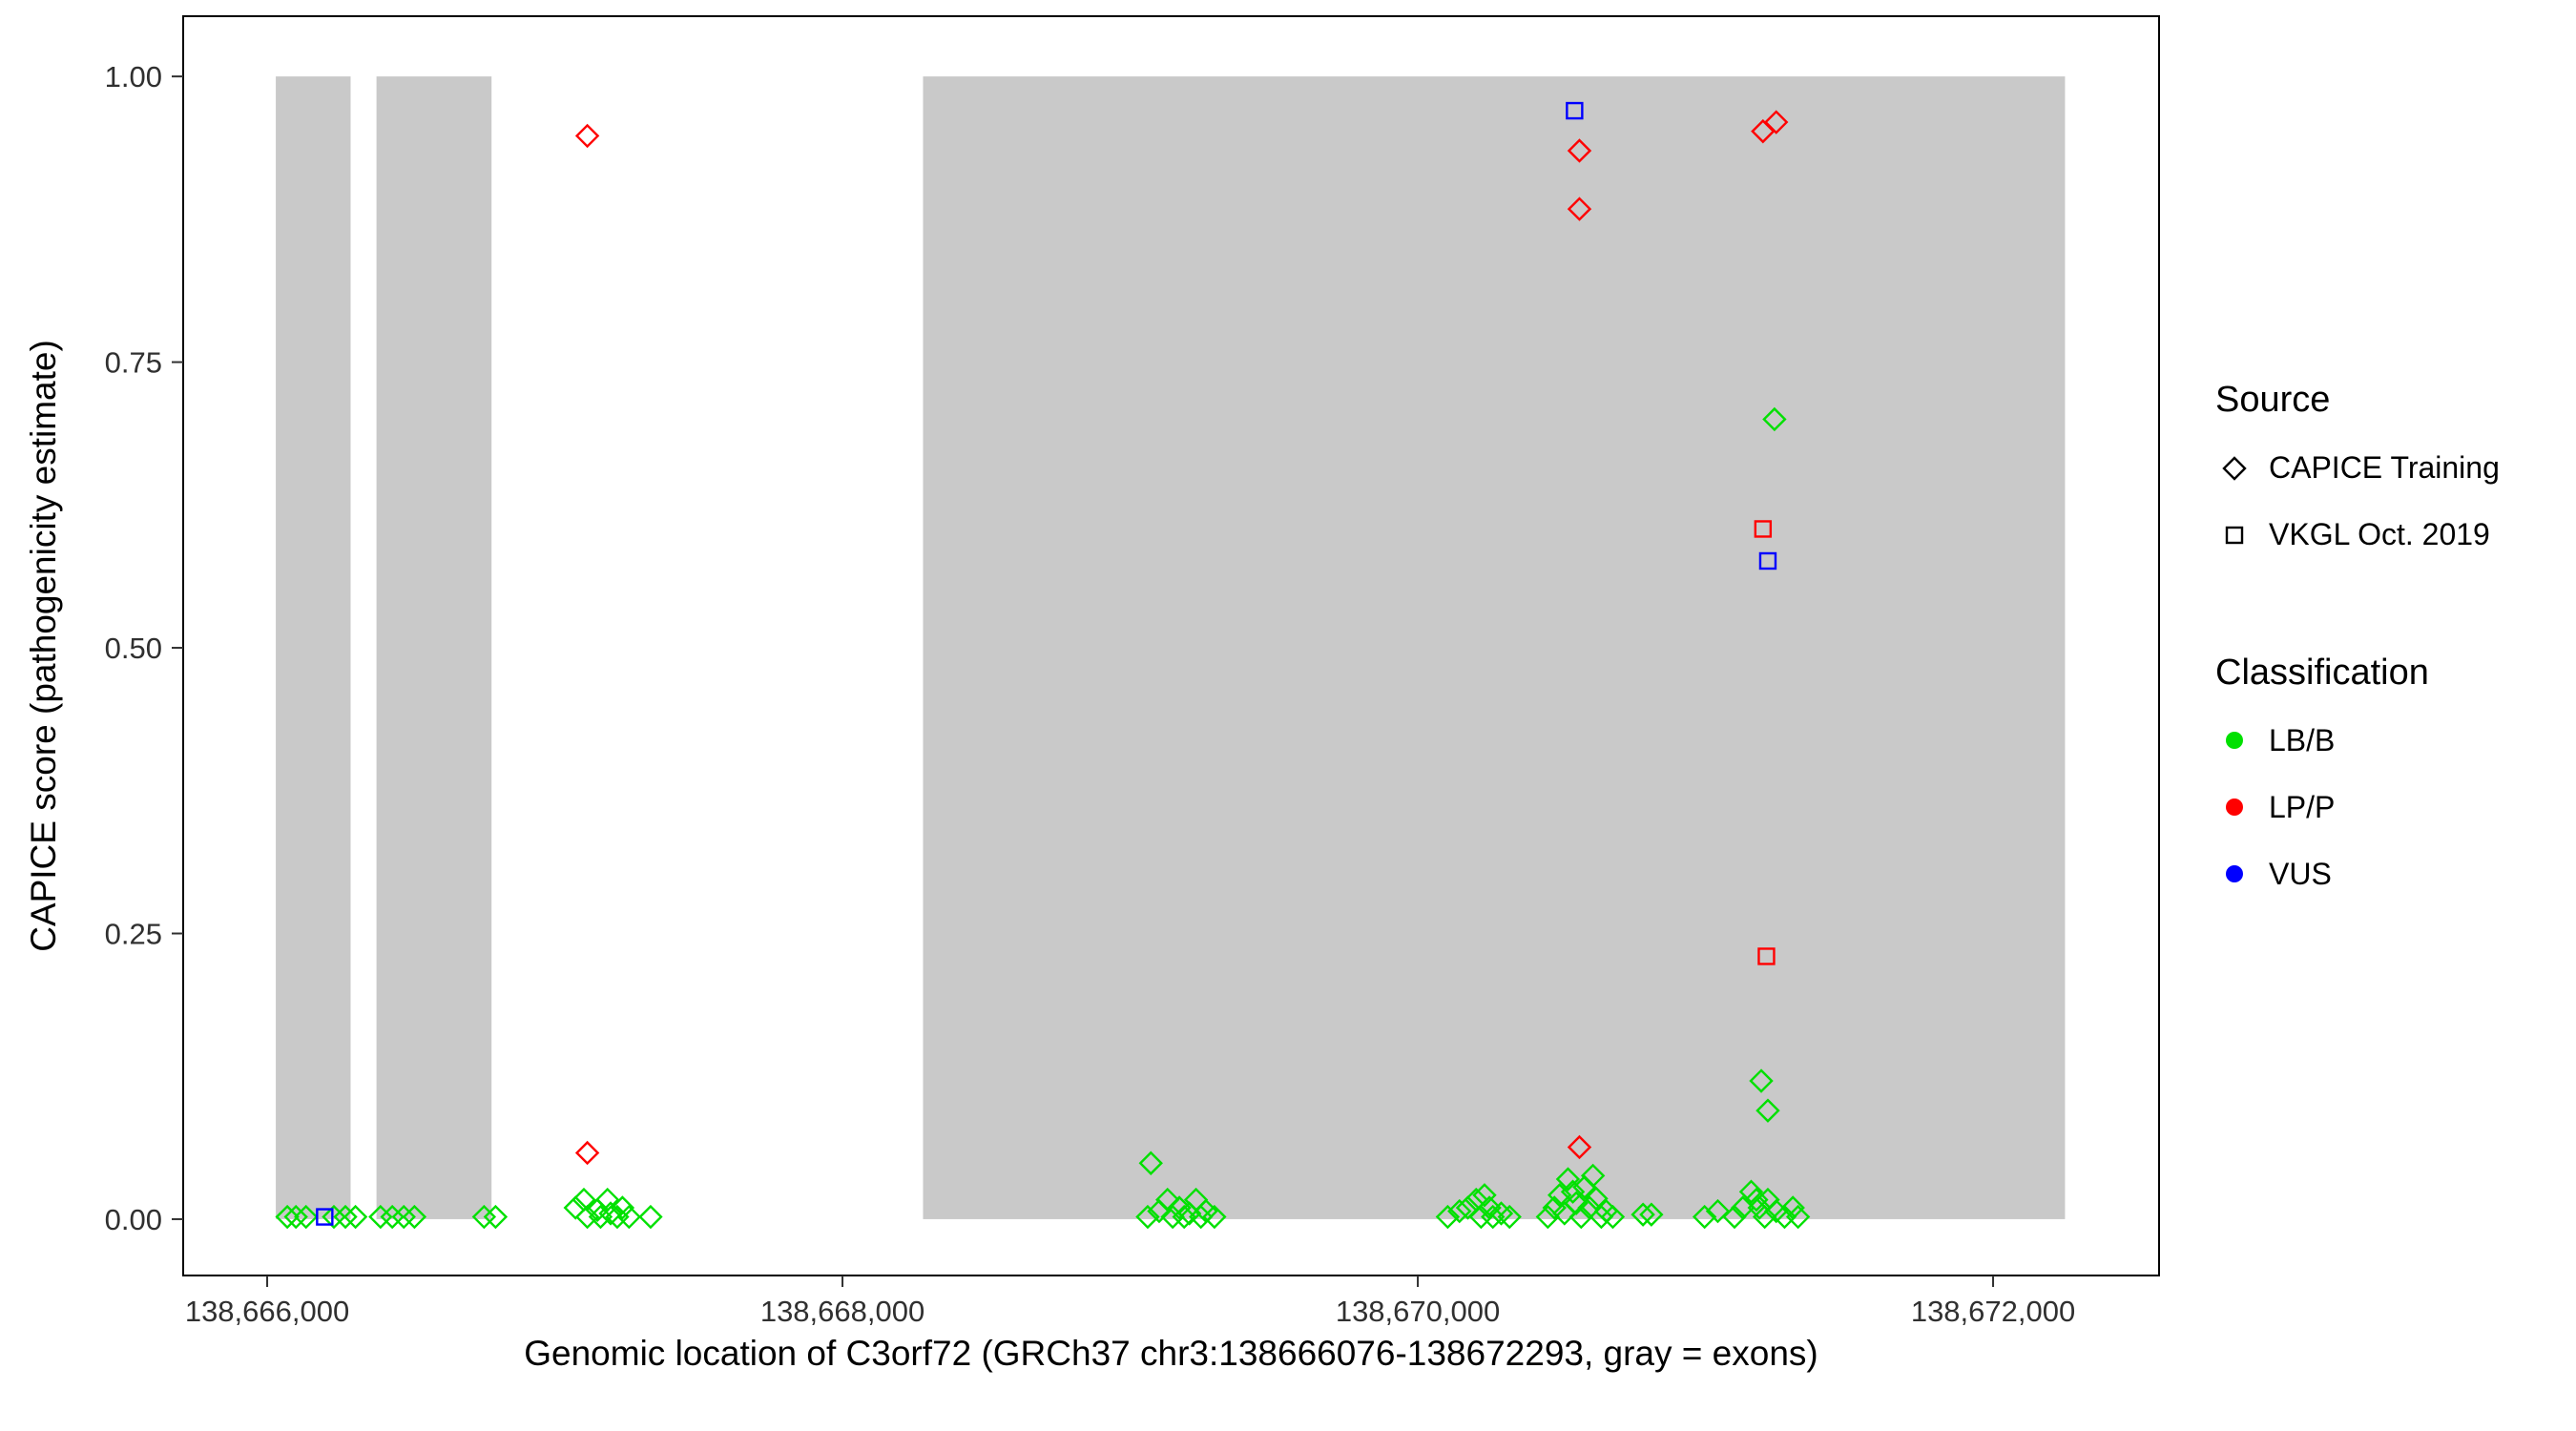  What do you see at coordinates (43, 646) in the screenshot?
I see `y-axis-title: CAPICE score (pathogenicity estimate)` at bounding box center [43, 646].